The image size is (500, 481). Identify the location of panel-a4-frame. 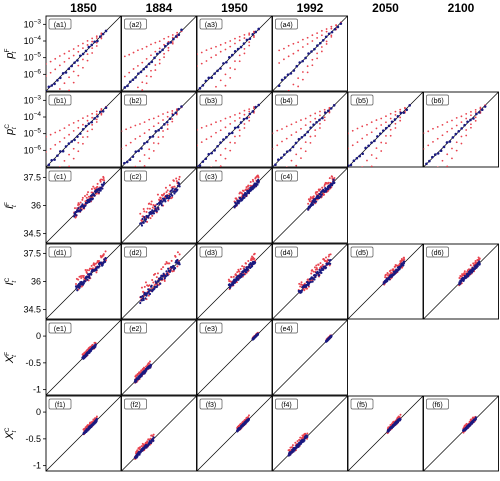
(310, 53).